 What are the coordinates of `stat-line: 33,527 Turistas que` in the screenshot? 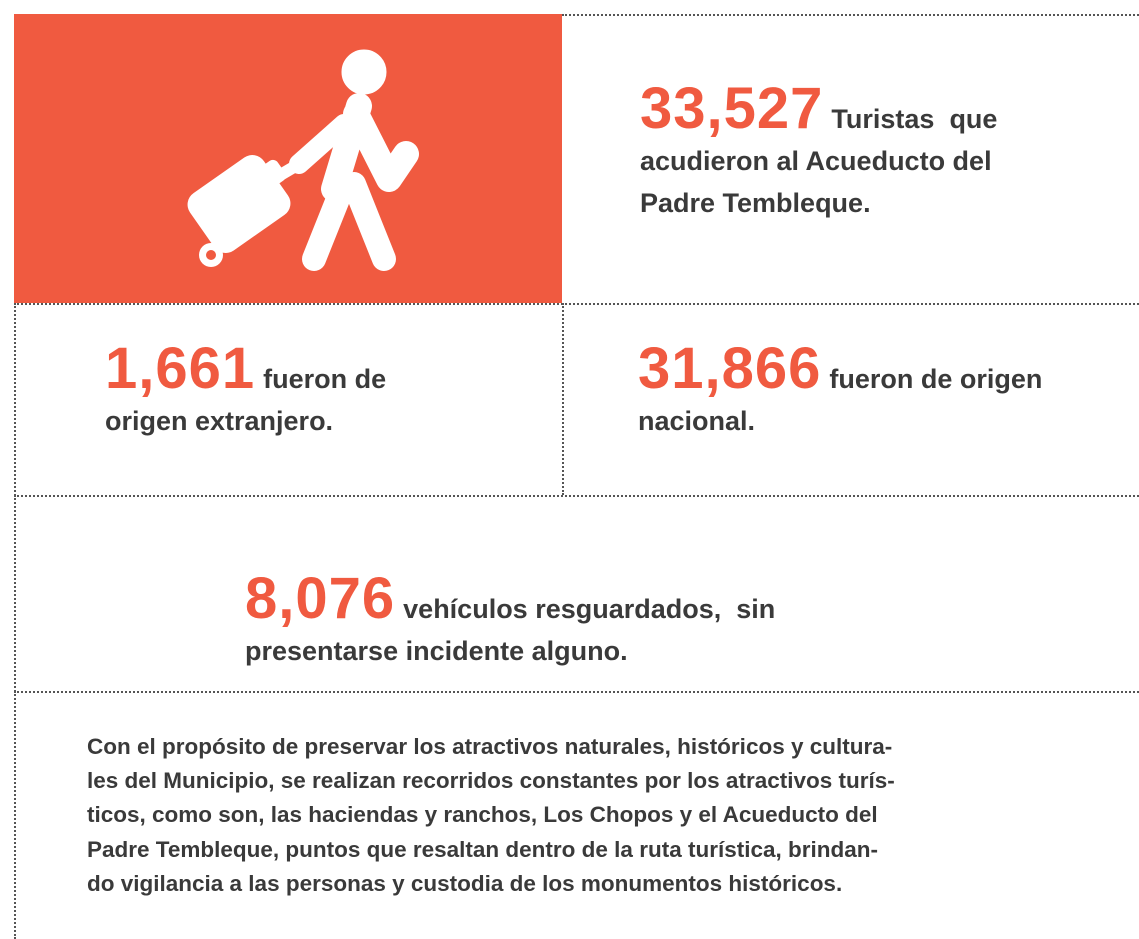 It's located at (818, 110).